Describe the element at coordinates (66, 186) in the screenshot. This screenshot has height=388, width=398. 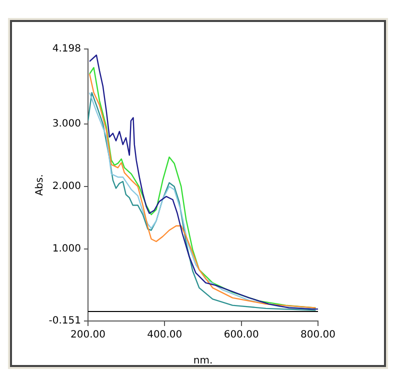
I see `y-tick-label: 2.000` at that location.